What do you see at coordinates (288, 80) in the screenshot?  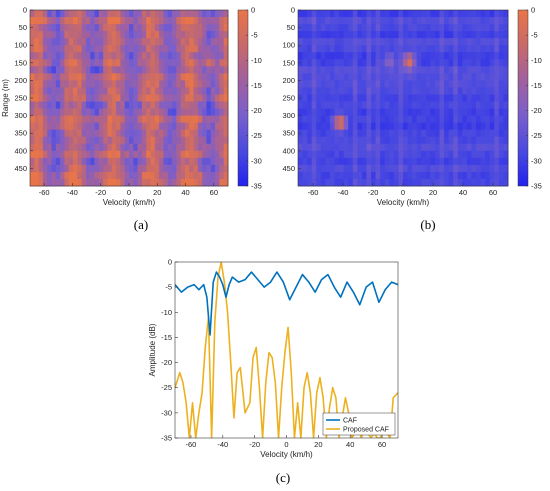 I see `y-tick-label: 200` at bounding box center [288, 80].